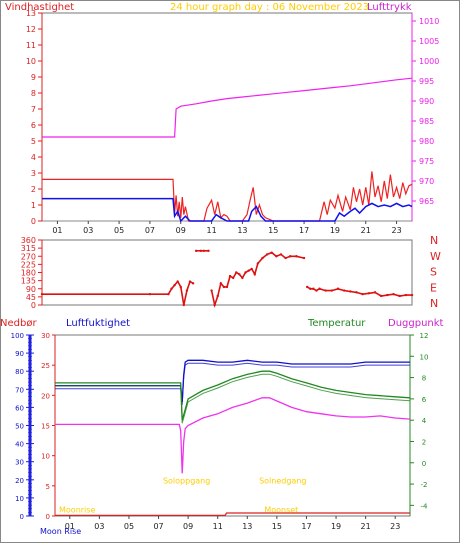  What do you see at coordinates (426, 181) in the screenshot?
I see `pressure-tick-label: 970` at bounding box center [426, 181].